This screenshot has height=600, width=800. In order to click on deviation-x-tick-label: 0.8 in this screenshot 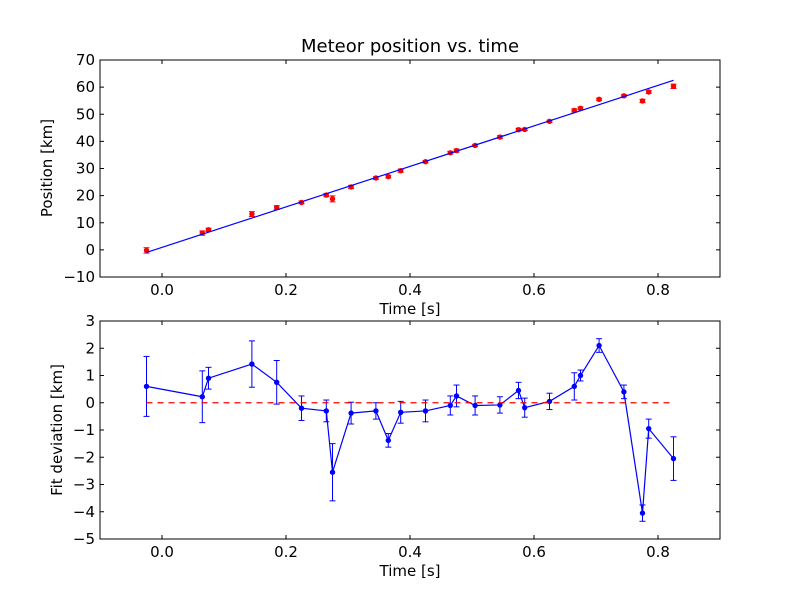, I will do `click(658, 552)`.